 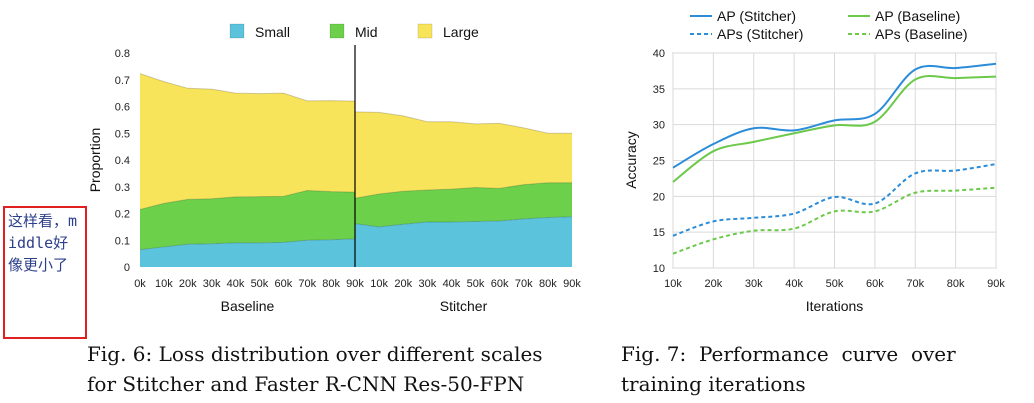 I want to click on legend-label-large: Large, so click(x=461, y=32).